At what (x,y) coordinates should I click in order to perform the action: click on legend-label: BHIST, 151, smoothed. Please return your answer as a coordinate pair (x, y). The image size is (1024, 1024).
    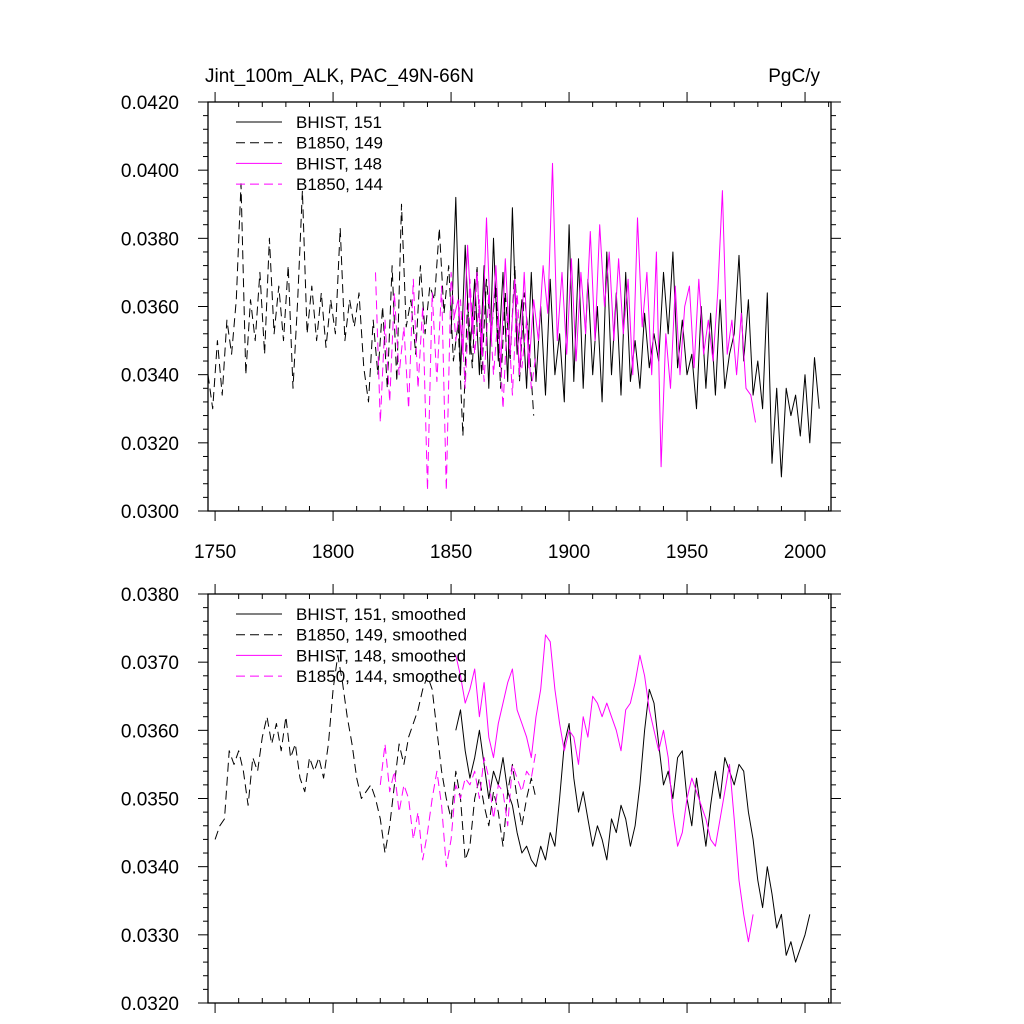
    Looking at the image, I should click on (381, 614).